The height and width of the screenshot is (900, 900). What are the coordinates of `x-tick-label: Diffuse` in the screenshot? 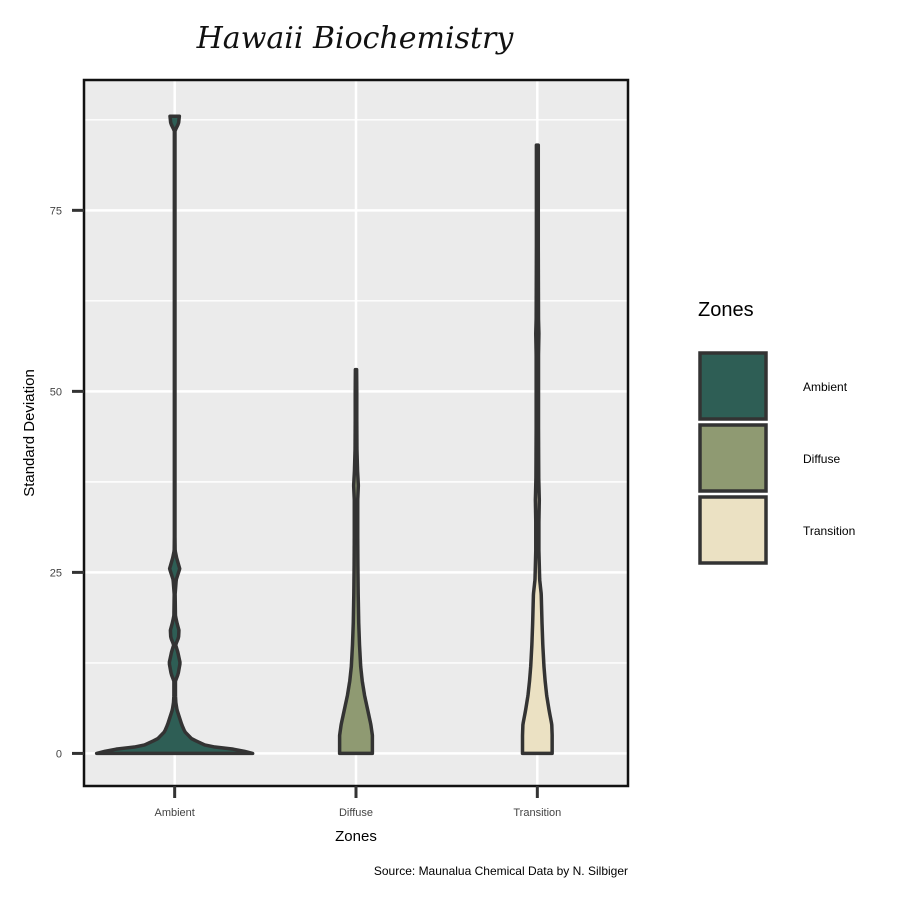 It's located at (356, 813).